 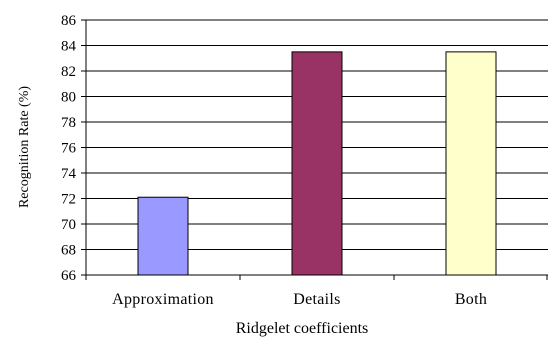 What do you see at coordinates (163, 236) in the screenshot?
I see `bar-approximation` at bounding box center [163, 236].